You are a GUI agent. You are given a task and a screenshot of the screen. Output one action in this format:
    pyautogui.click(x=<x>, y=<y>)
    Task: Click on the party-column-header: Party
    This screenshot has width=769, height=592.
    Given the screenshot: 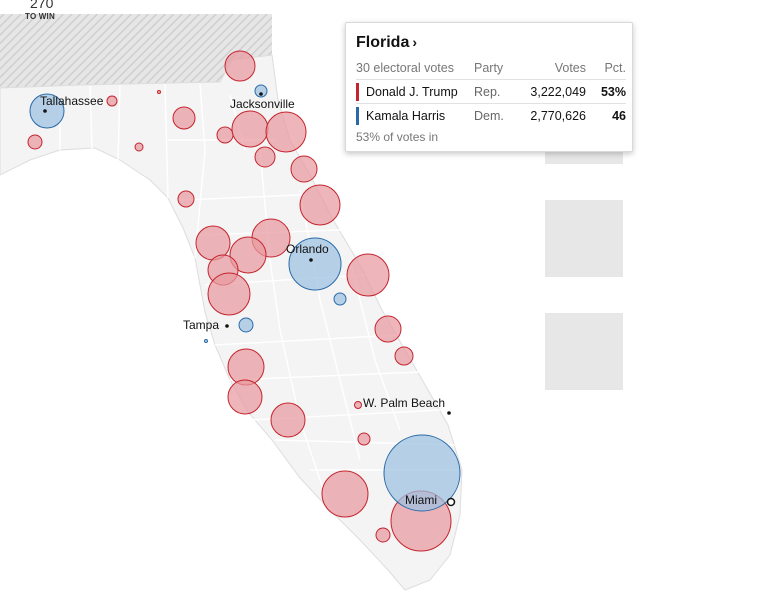 What is the action you would take?
    pyautogui.click(x=489, y=68)
    